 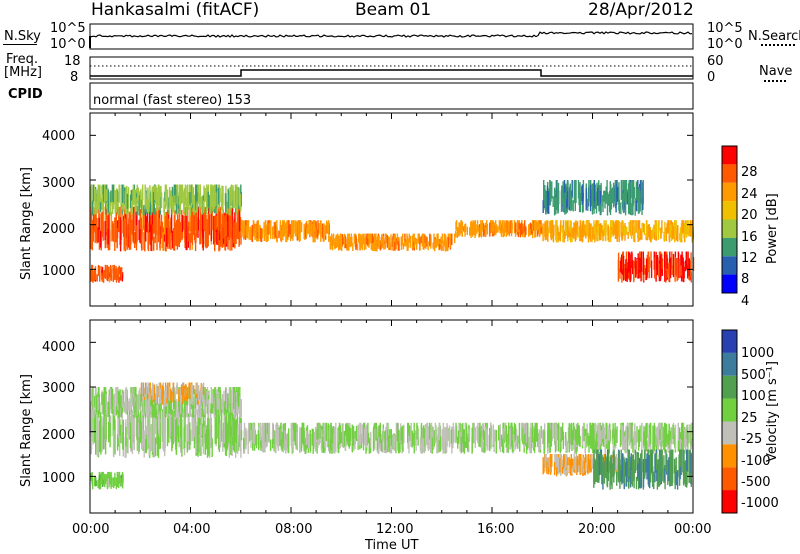 What do you see at coordinates (175, 10) in the screenshot?
I see `station-title: Hankasalmi (fitACF)` at bounding box center [175, 10].